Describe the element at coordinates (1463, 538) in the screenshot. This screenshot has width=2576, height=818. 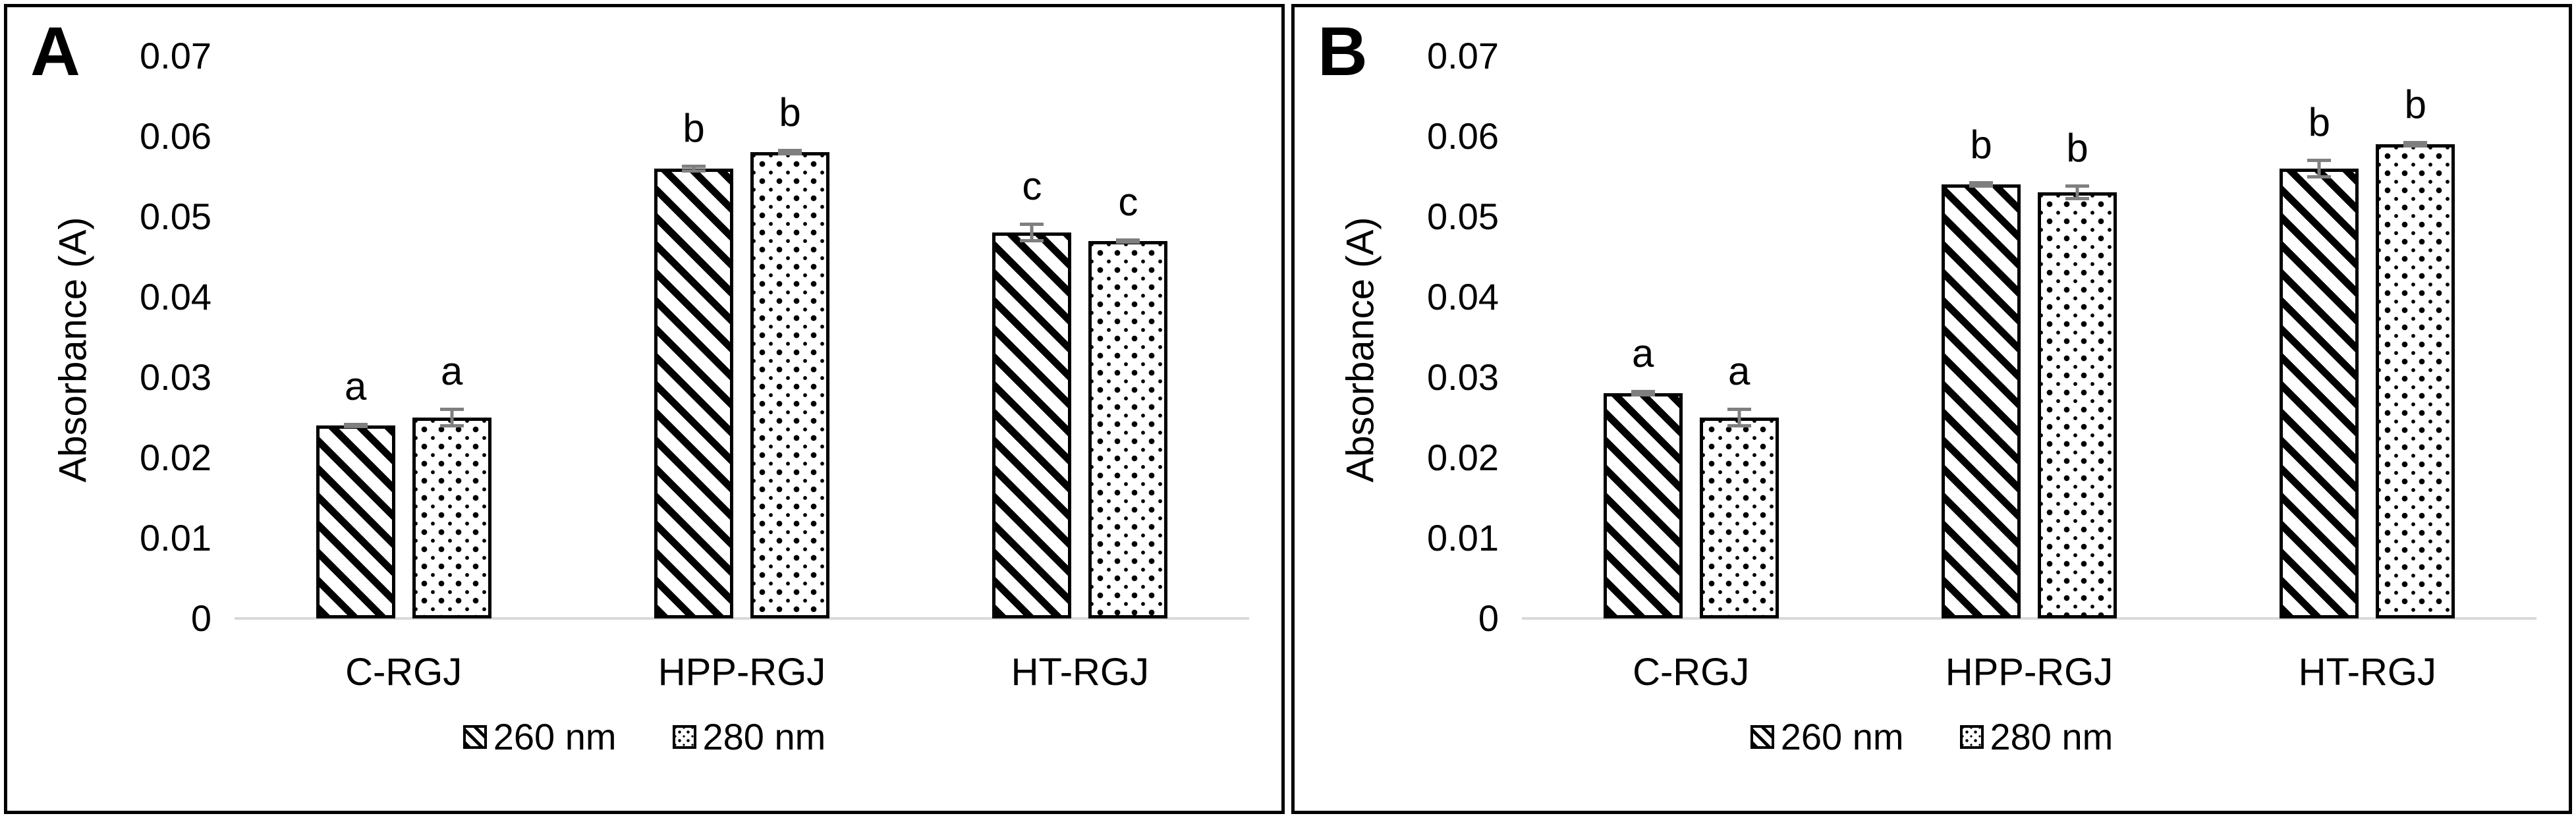
I see `y-tick-label: 0.01` at that location.